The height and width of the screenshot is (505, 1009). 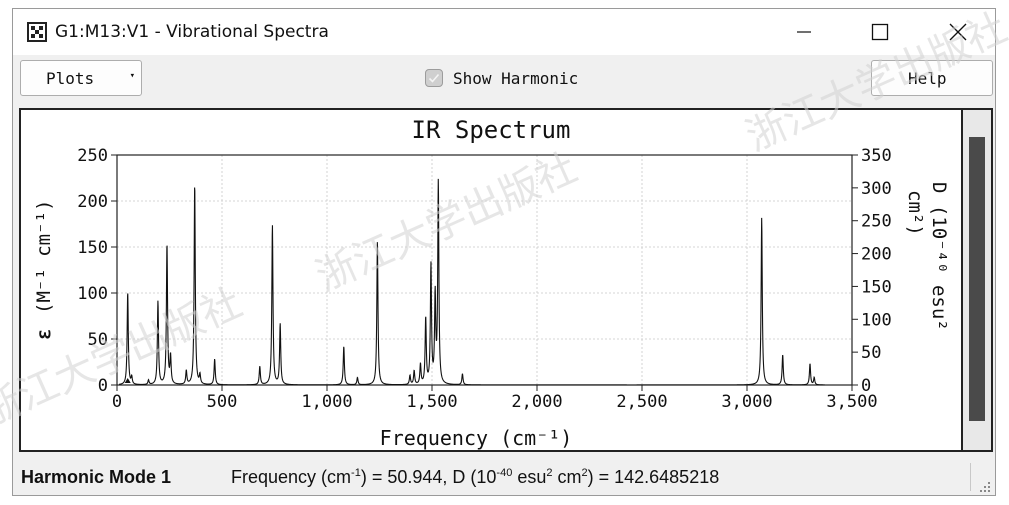 I want to click on y-left-tick-label: 100, so click(x=92, y=294).